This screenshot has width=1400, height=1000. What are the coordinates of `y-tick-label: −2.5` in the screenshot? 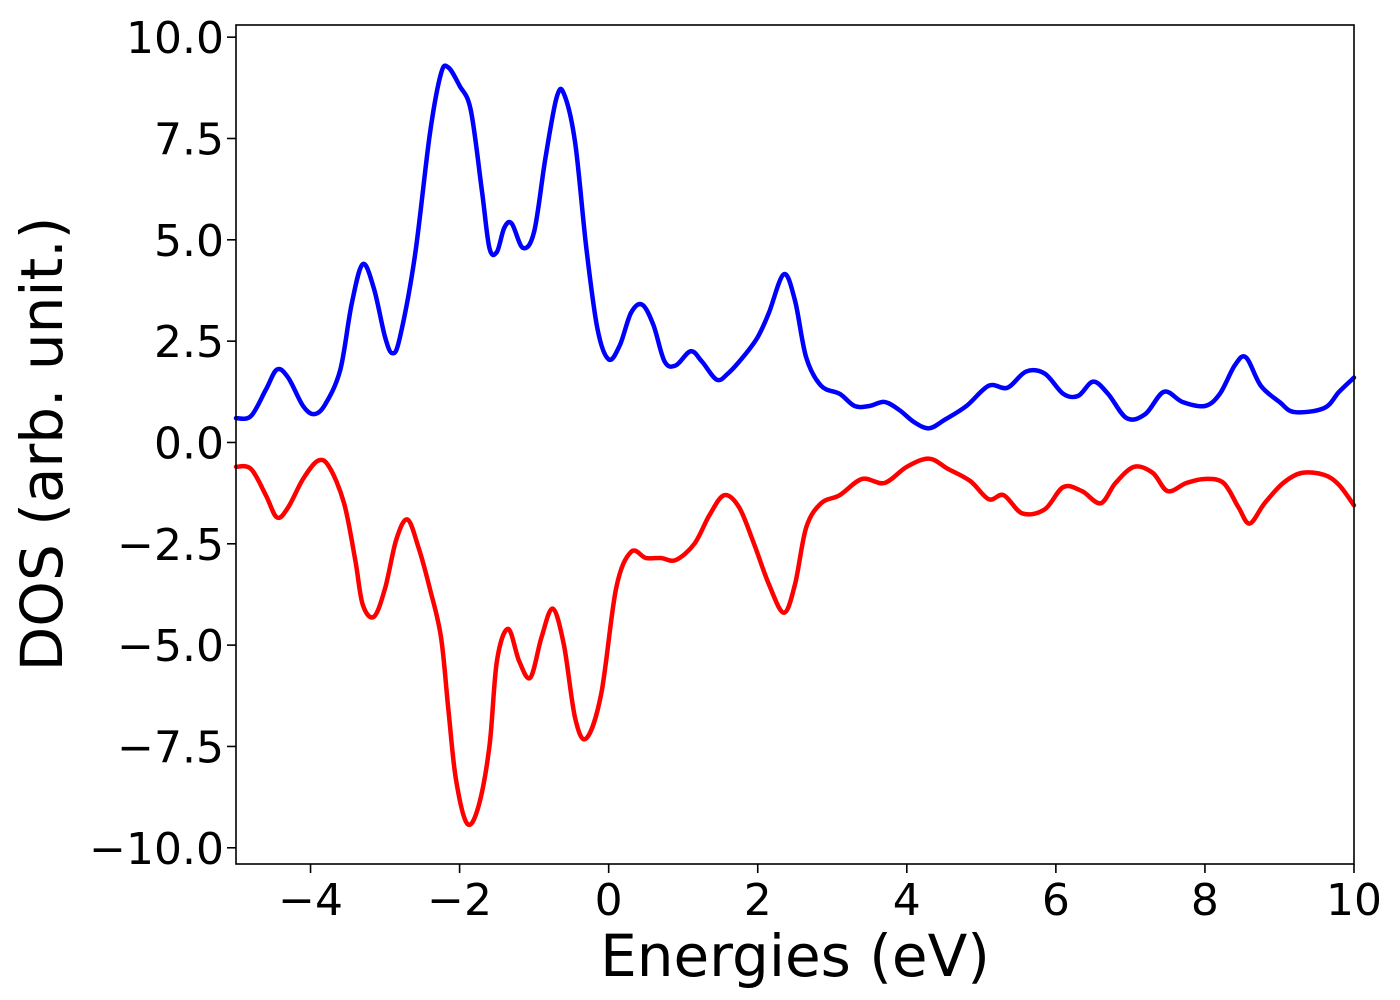 It's located at (170, 545).